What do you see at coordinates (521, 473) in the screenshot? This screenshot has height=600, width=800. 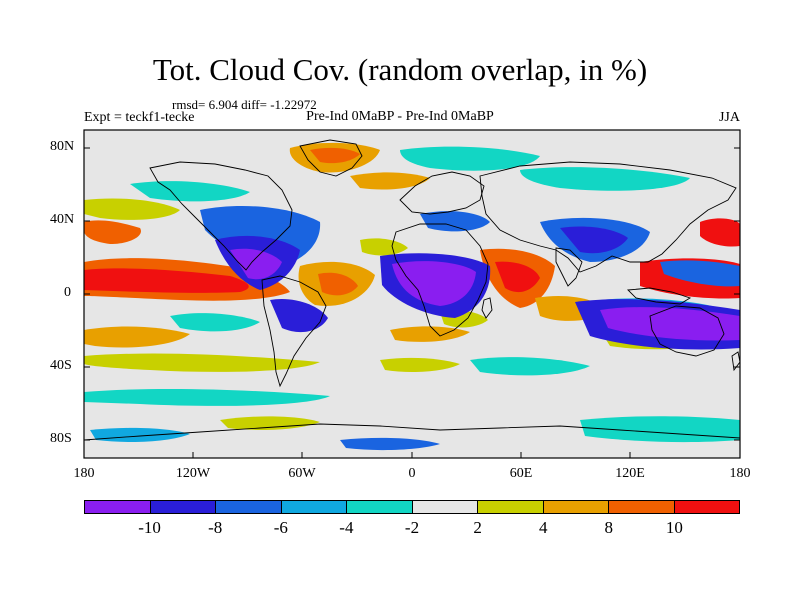 I see `lon-tick-60e: 60E` at bounding box center [521, 473].